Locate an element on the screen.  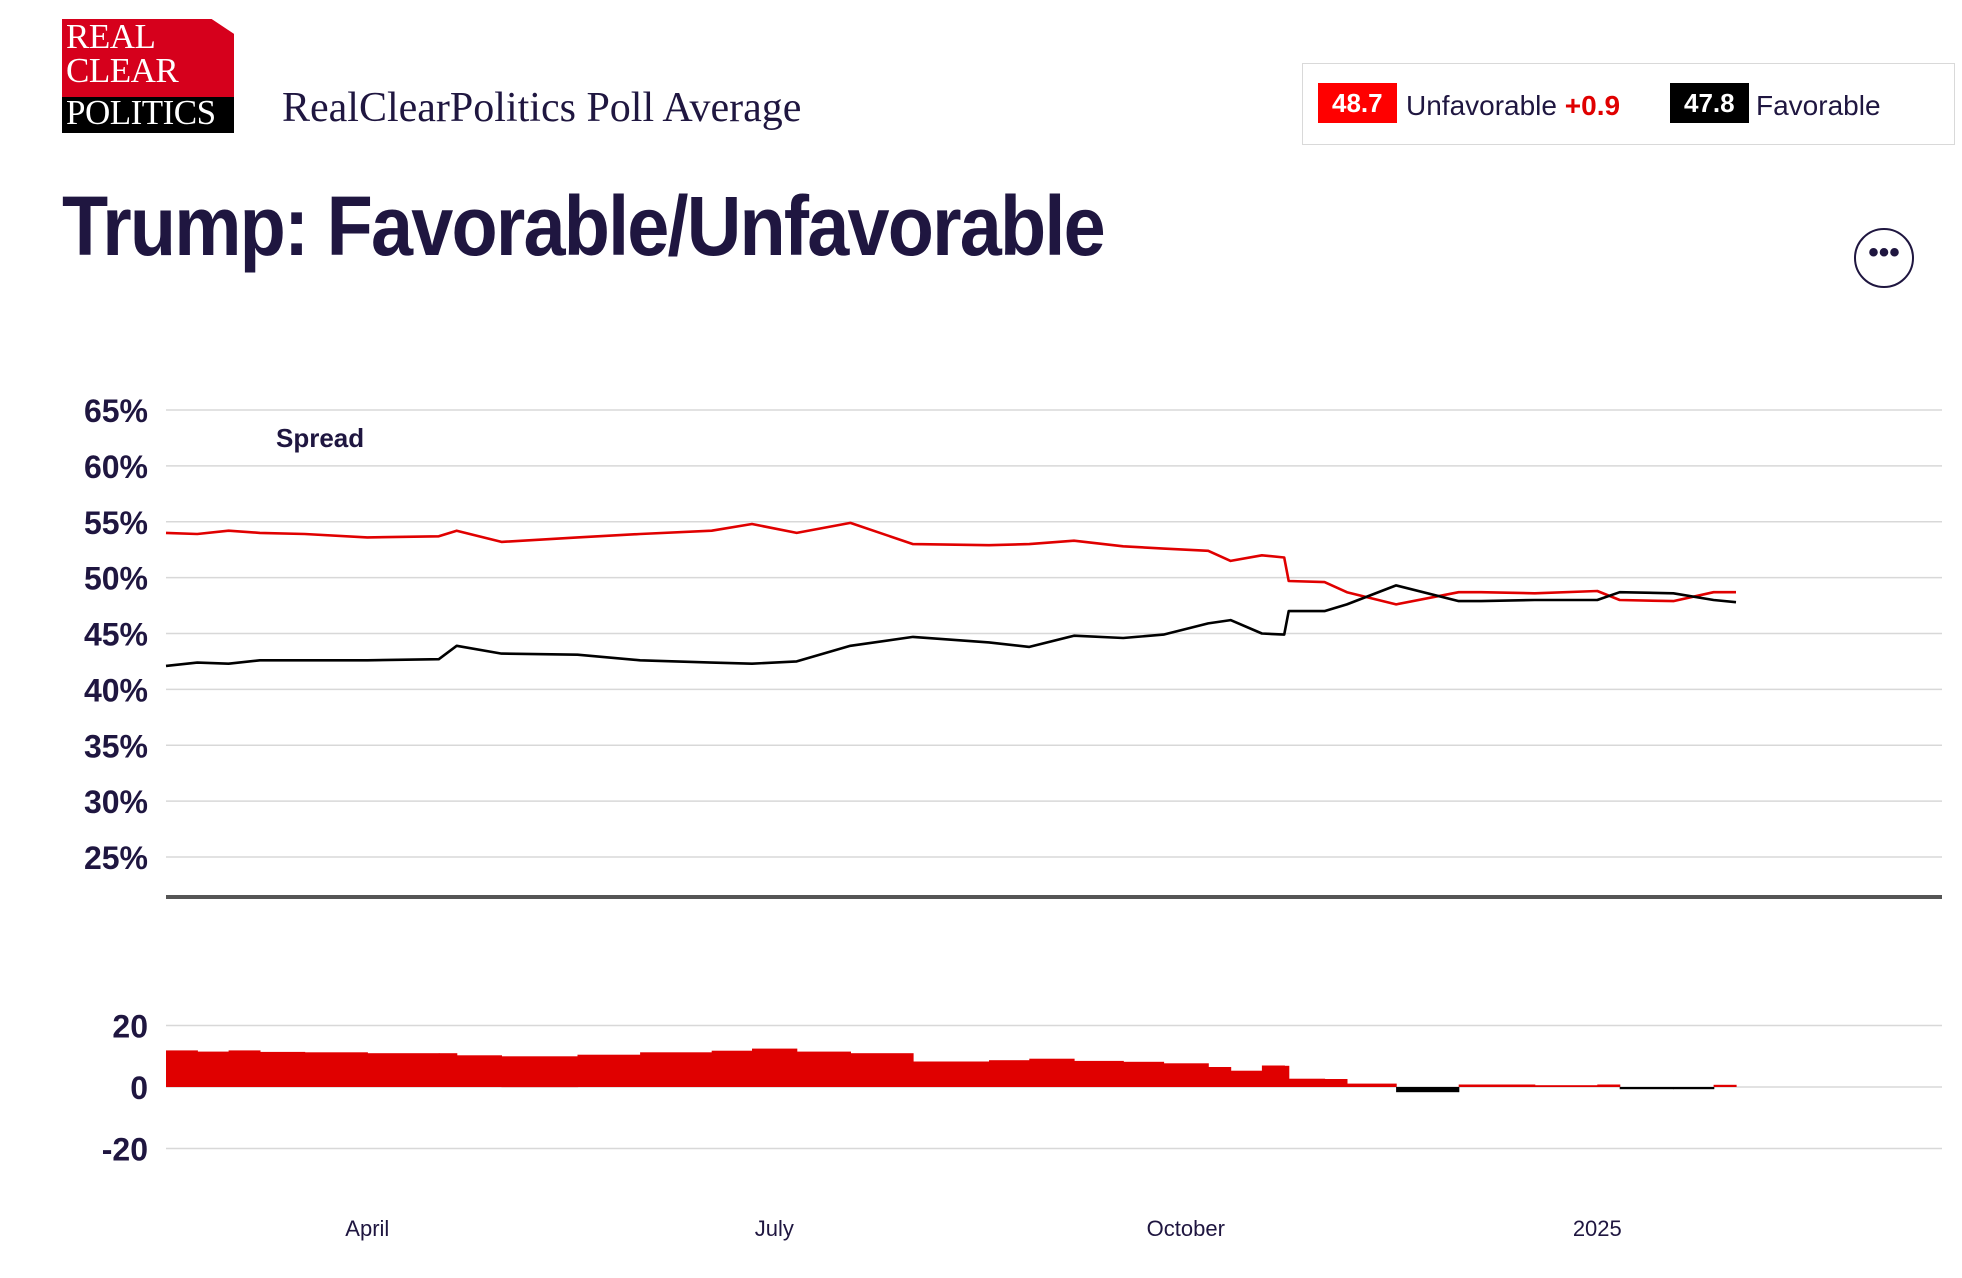
y-tick-label: 20 is located at coordinates (130, 1027).